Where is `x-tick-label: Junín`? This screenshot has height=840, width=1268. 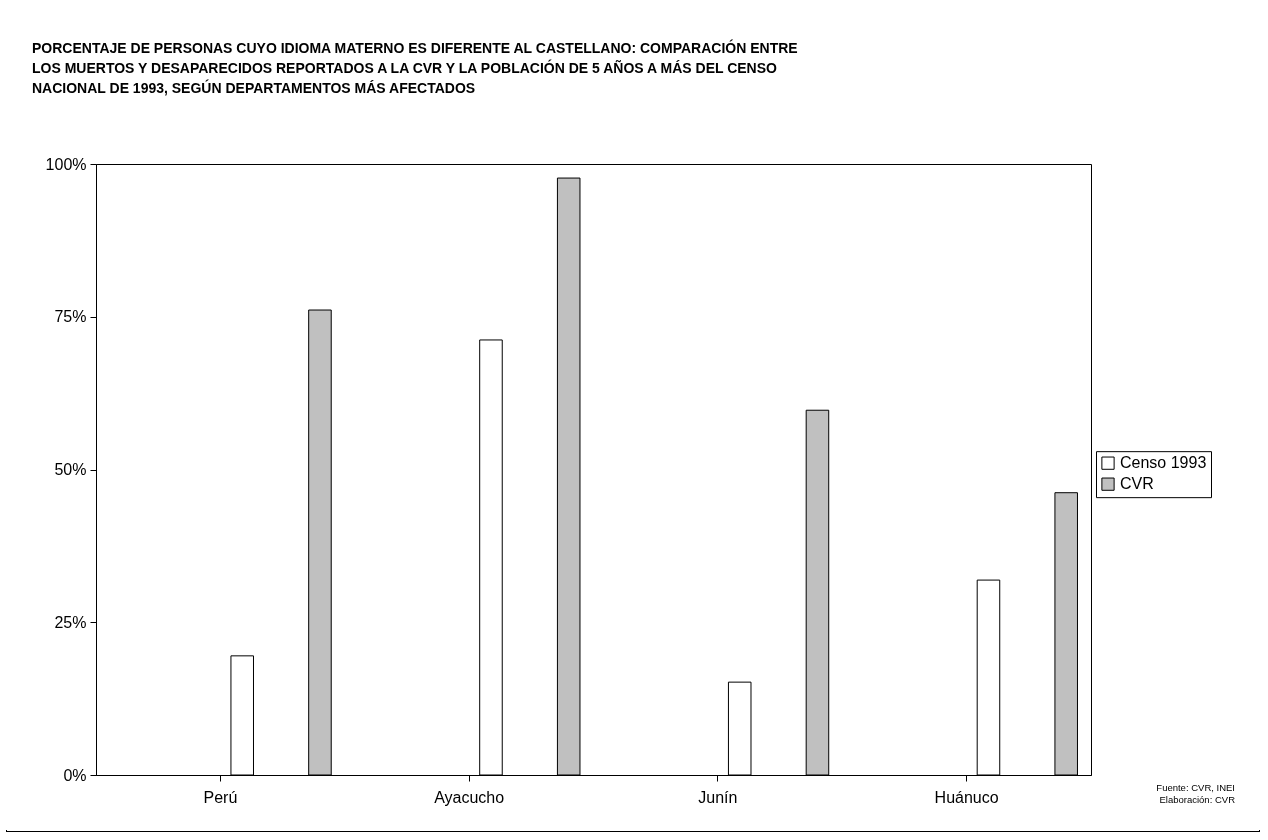
x-tick-label: Junín is located at coordinates (718, 797).